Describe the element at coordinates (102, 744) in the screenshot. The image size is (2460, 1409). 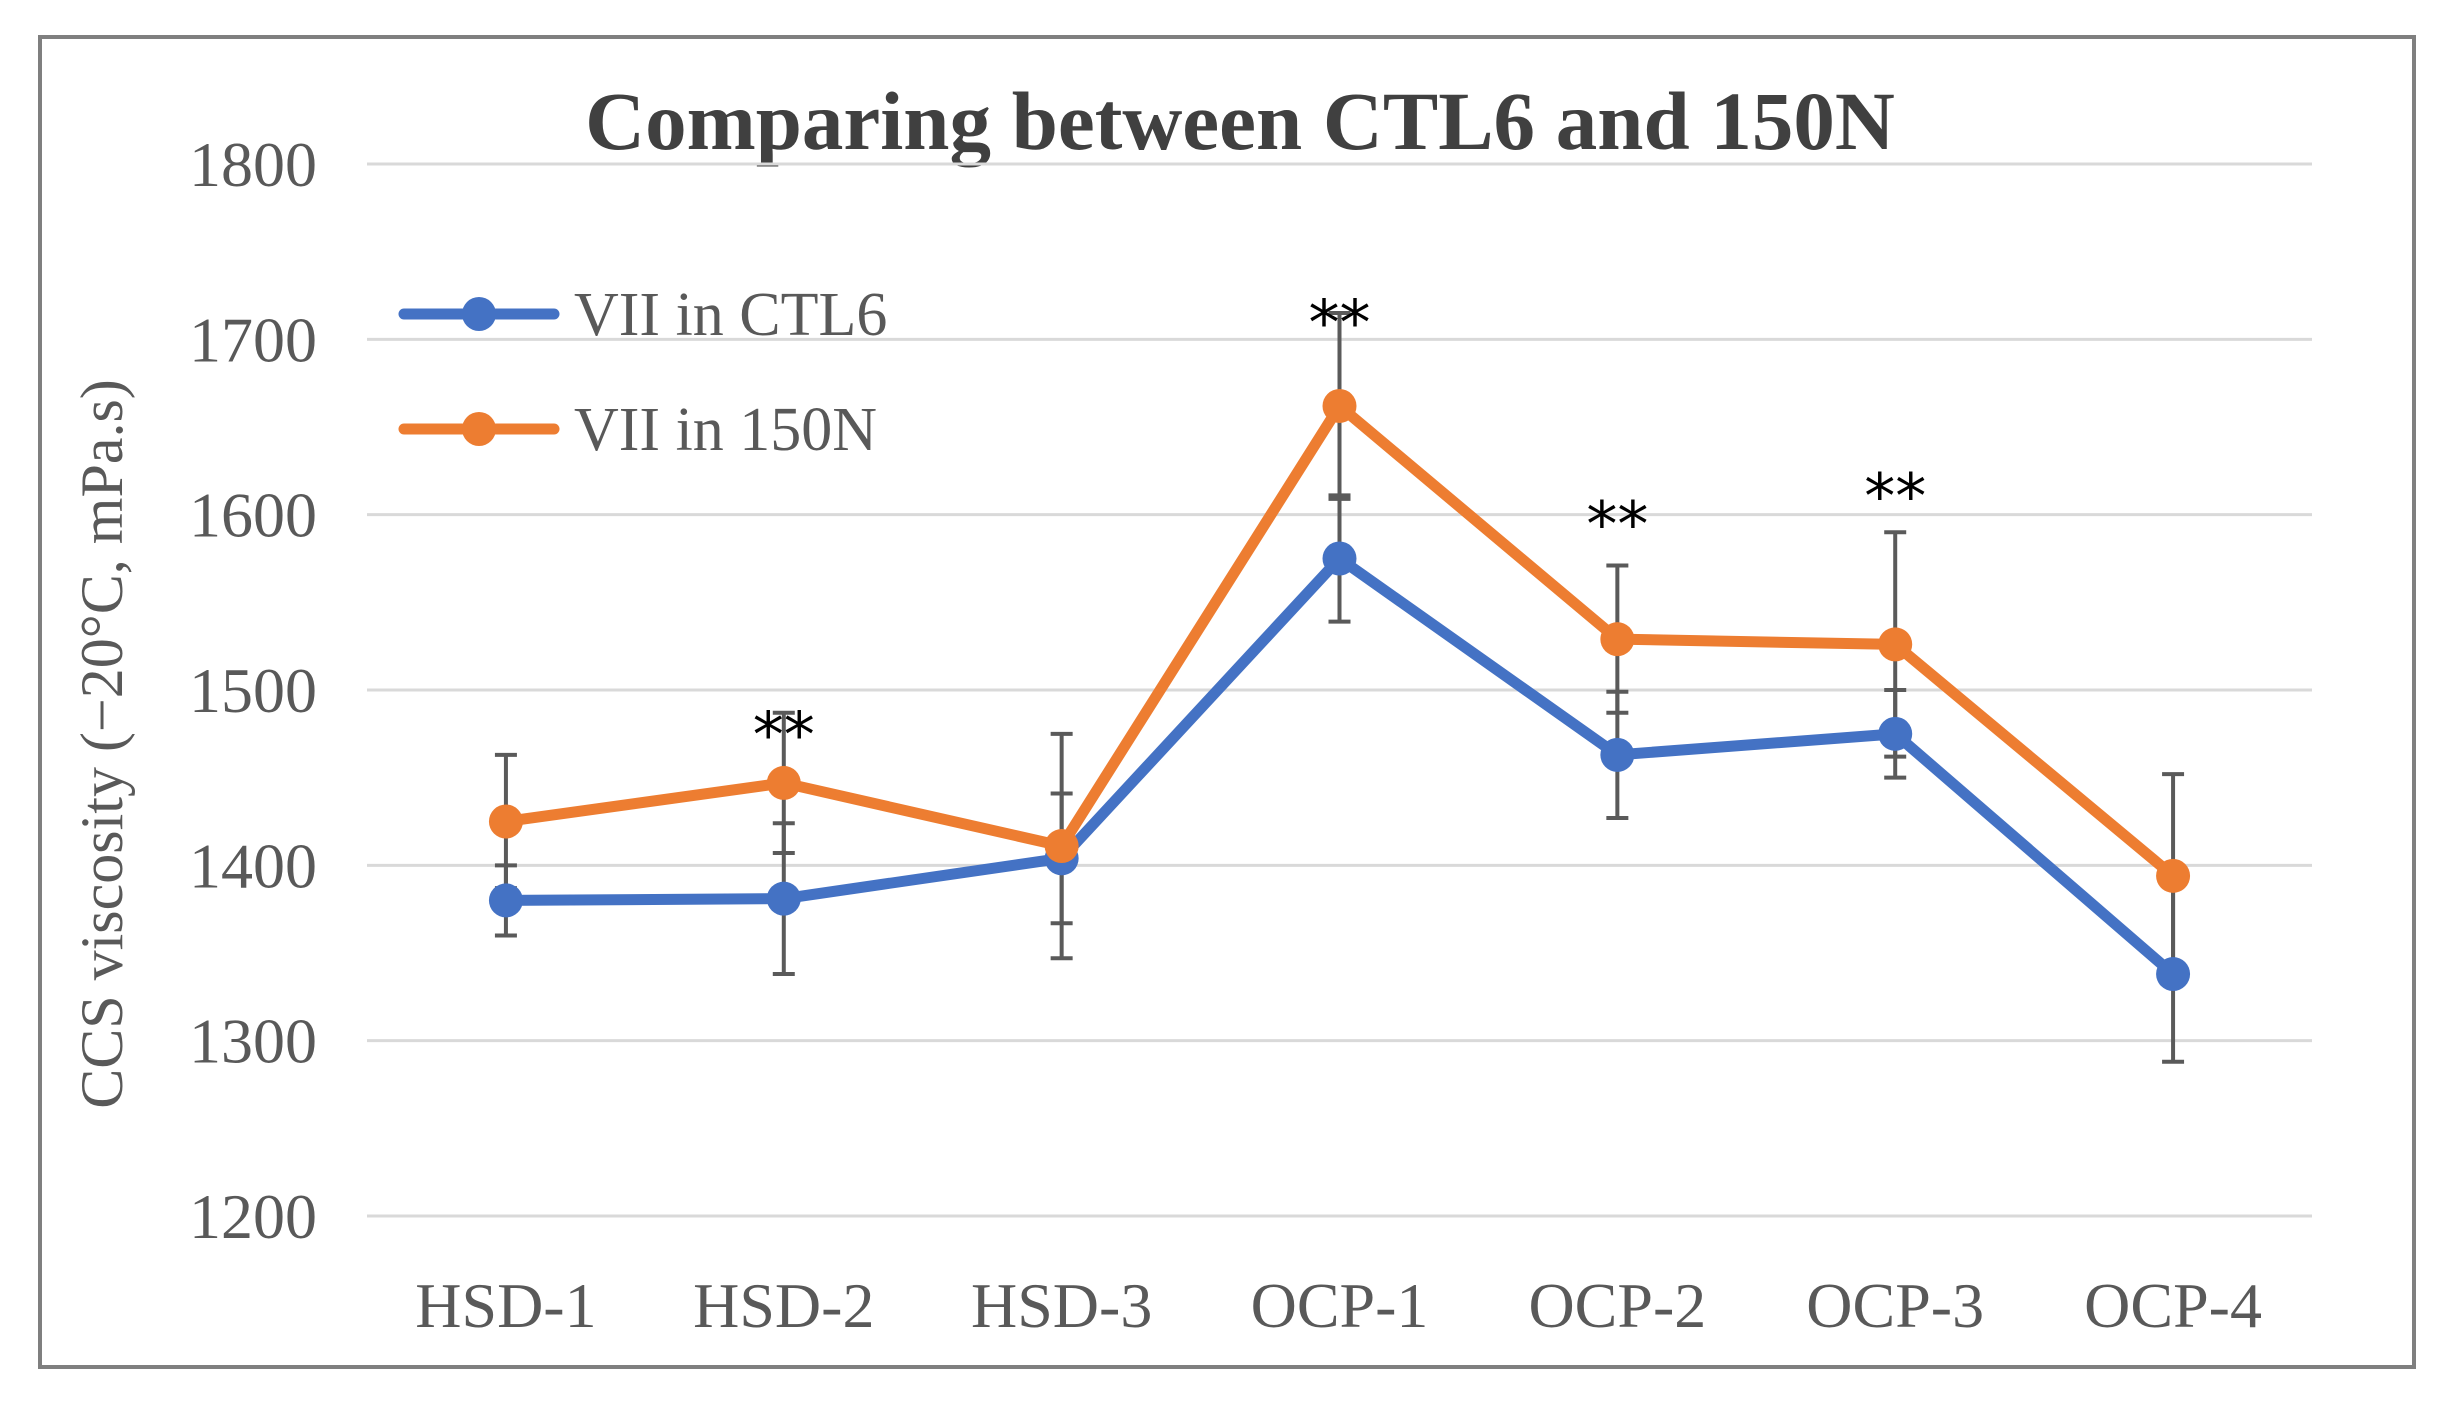
I see `y-axis-label: CCS viscosity (−20°C, mPa.s)` at that location.